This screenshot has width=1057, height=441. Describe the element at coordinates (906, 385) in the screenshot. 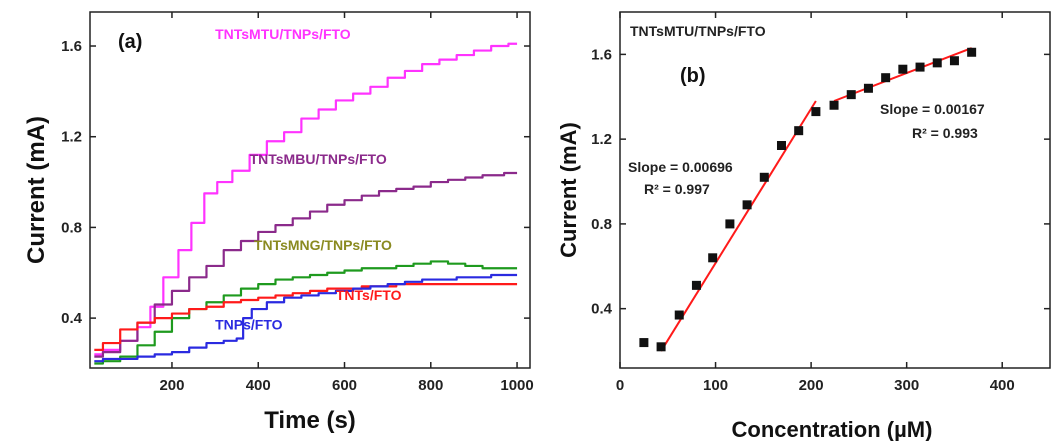

I see `panel-b-xtick-label: 300` at that location.